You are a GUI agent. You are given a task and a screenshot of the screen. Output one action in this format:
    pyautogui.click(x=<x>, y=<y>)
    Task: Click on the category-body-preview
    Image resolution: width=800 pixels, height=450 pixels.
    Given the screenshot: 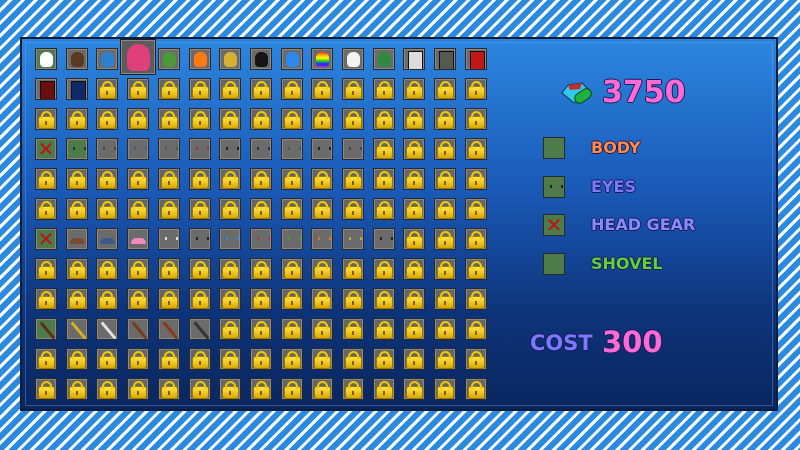 What is the action you would take?
    pyautogui.click(x=554, y=148)
    